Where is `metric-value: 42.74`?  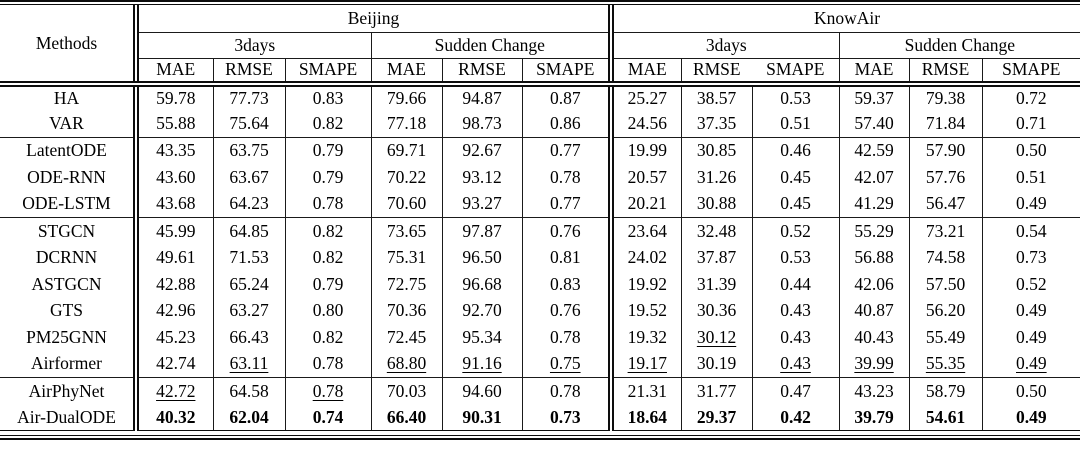
metric-value: 42.74 is located at coordinates (173, 364).